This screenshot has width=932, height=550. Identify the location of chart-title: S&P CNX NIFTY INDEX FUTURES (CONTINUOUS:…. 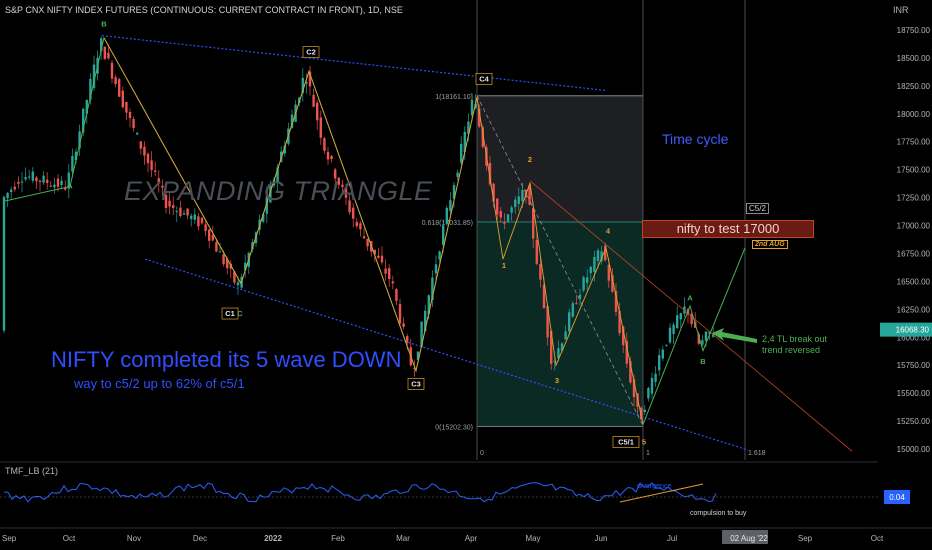
(204, 10).